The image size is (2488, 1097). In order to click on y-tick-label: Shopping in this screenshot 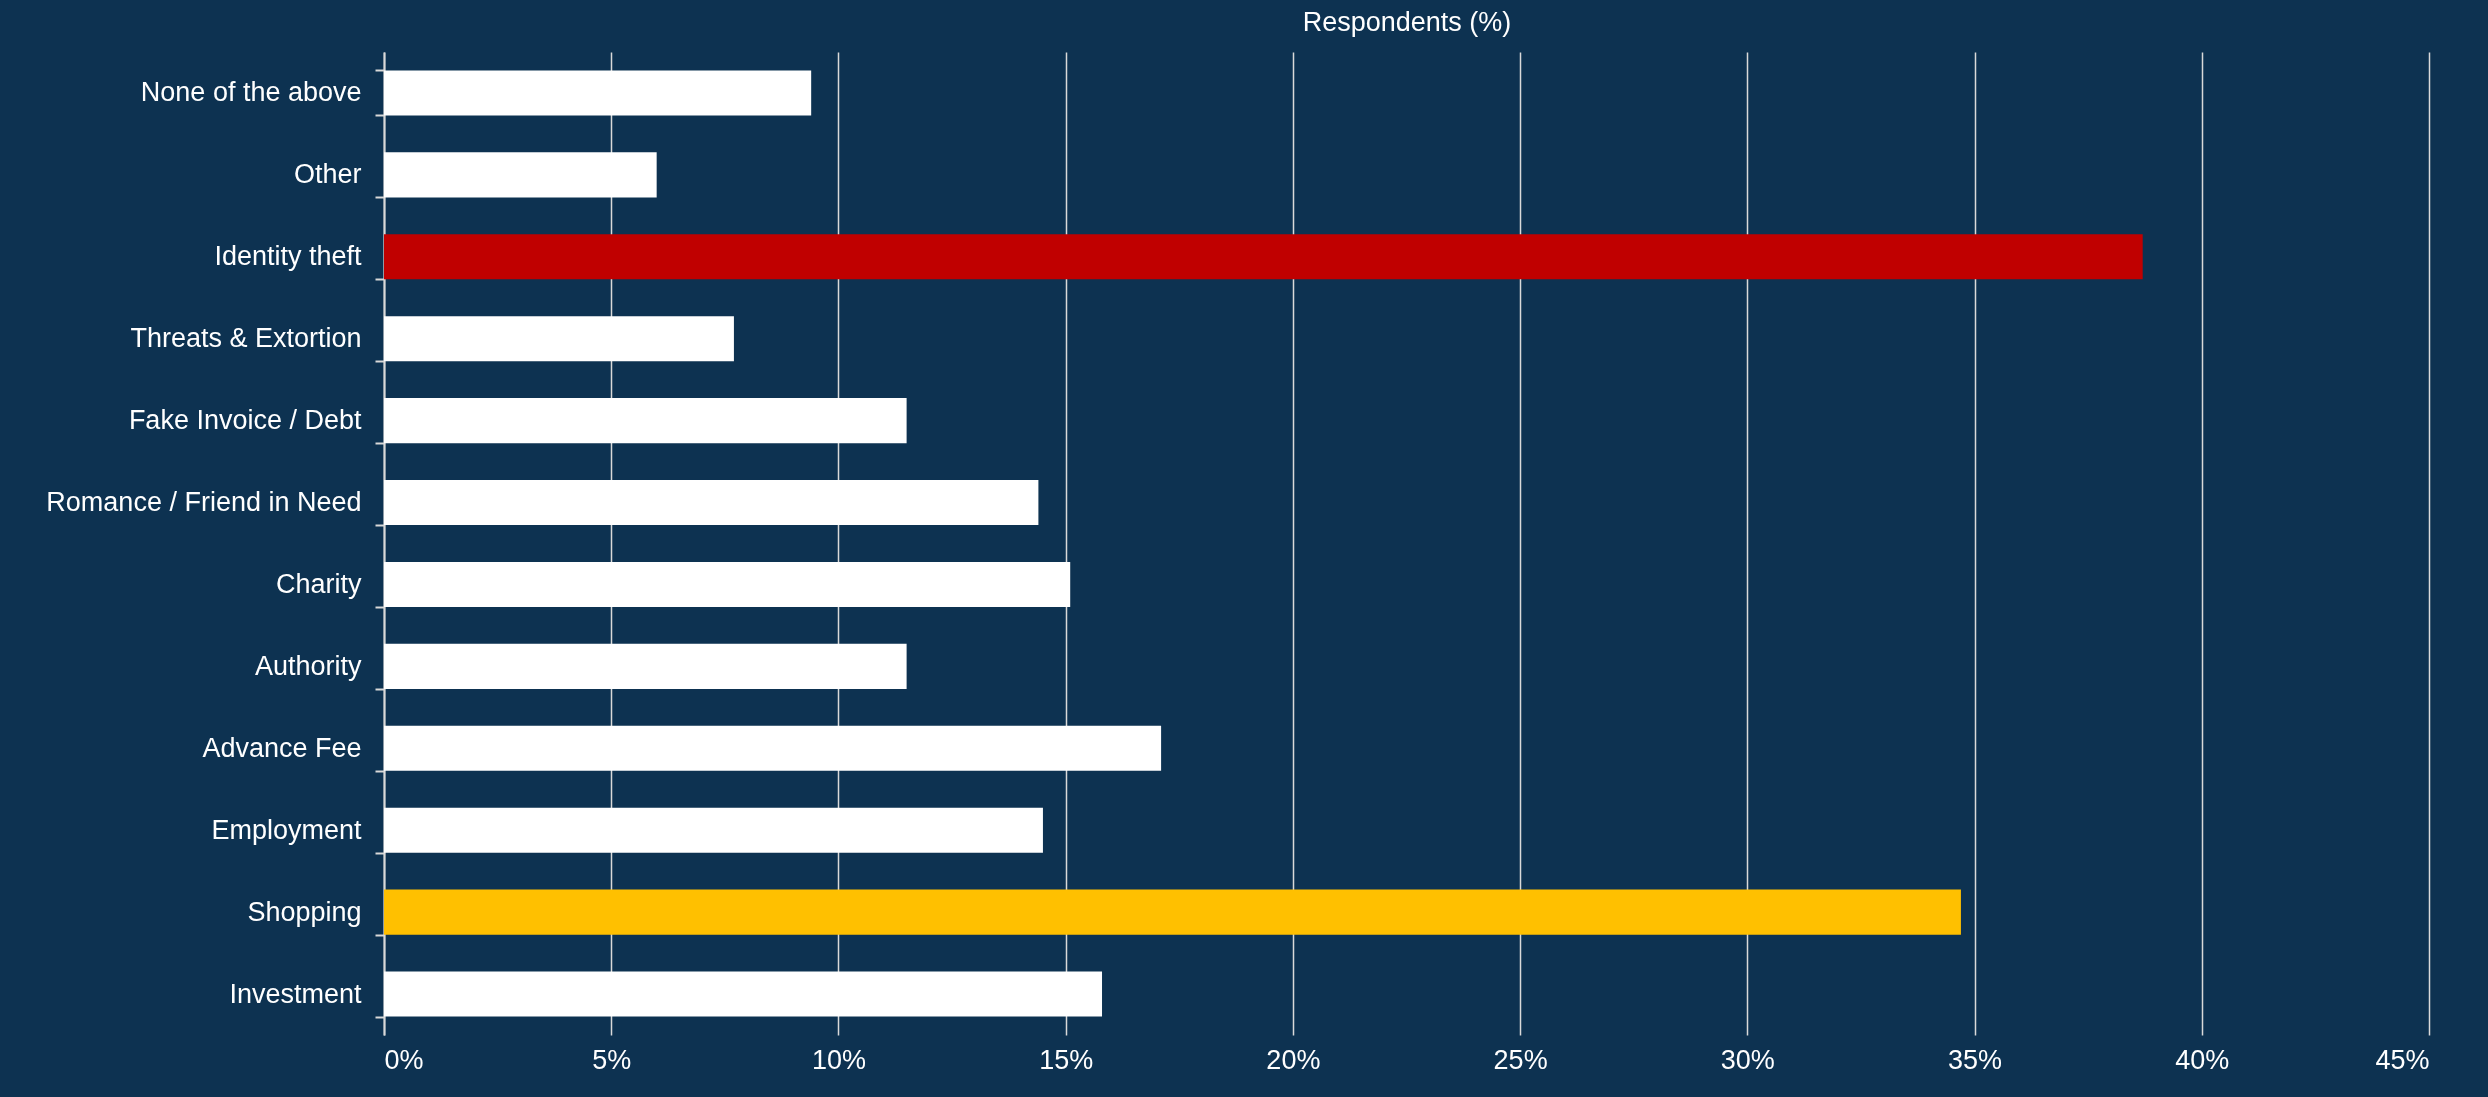, I will do `click(304, 911)`.